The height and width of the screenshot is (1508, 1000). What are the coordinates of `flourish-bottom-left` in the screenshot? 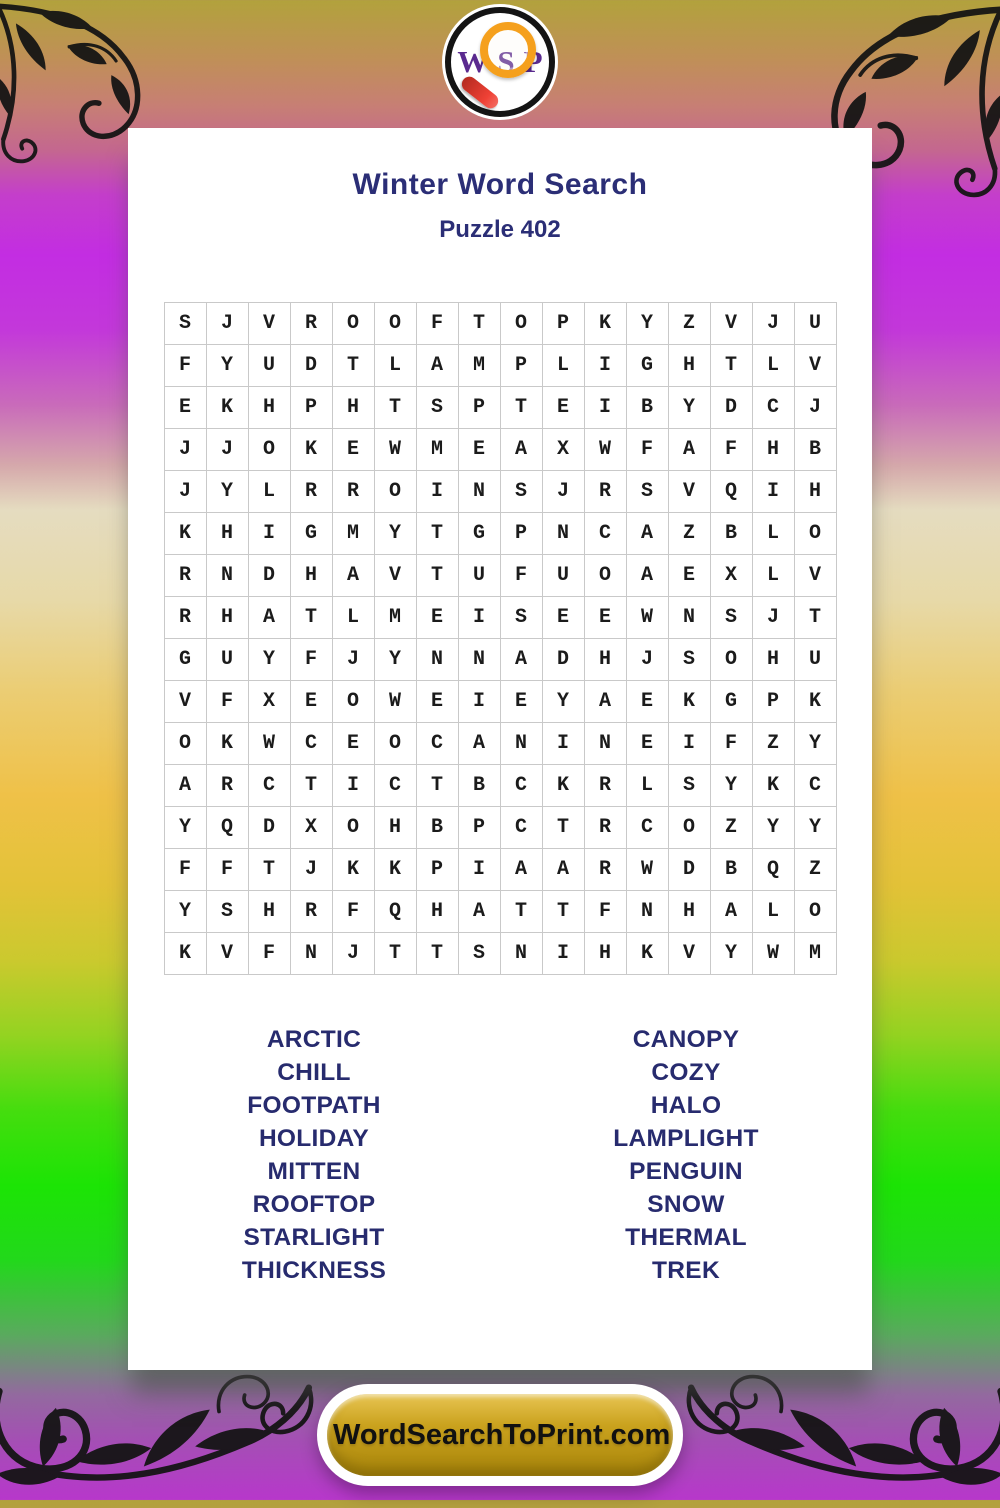 It's located at (159, 1428).